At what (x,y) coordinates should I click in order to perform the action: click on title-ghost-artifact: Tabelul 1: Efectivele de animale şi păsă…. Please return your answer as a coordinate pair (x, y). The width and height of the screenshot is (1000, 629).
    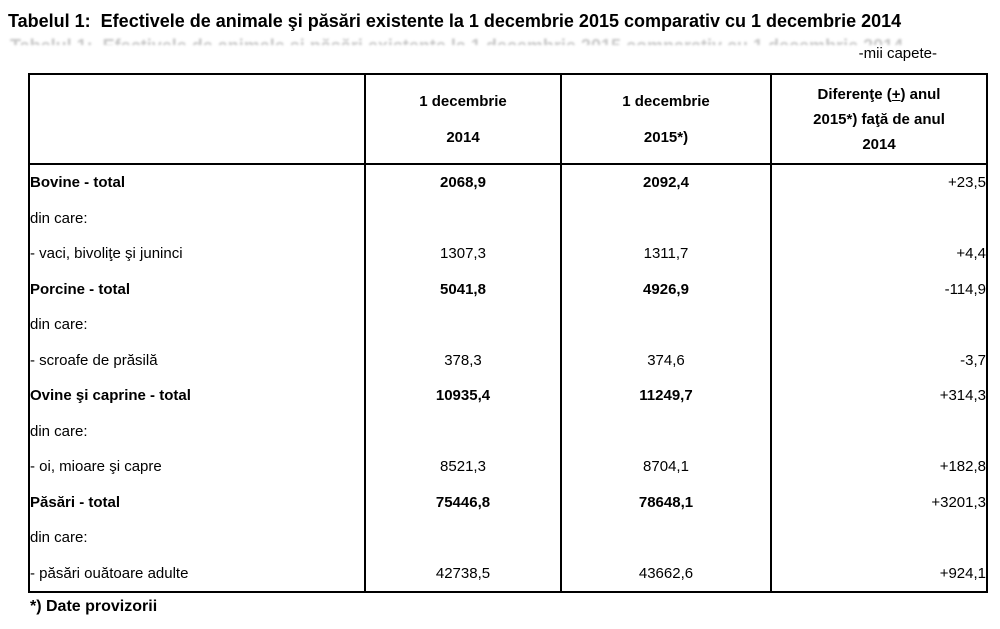
    Looking at the image, I should click on (504, 40).